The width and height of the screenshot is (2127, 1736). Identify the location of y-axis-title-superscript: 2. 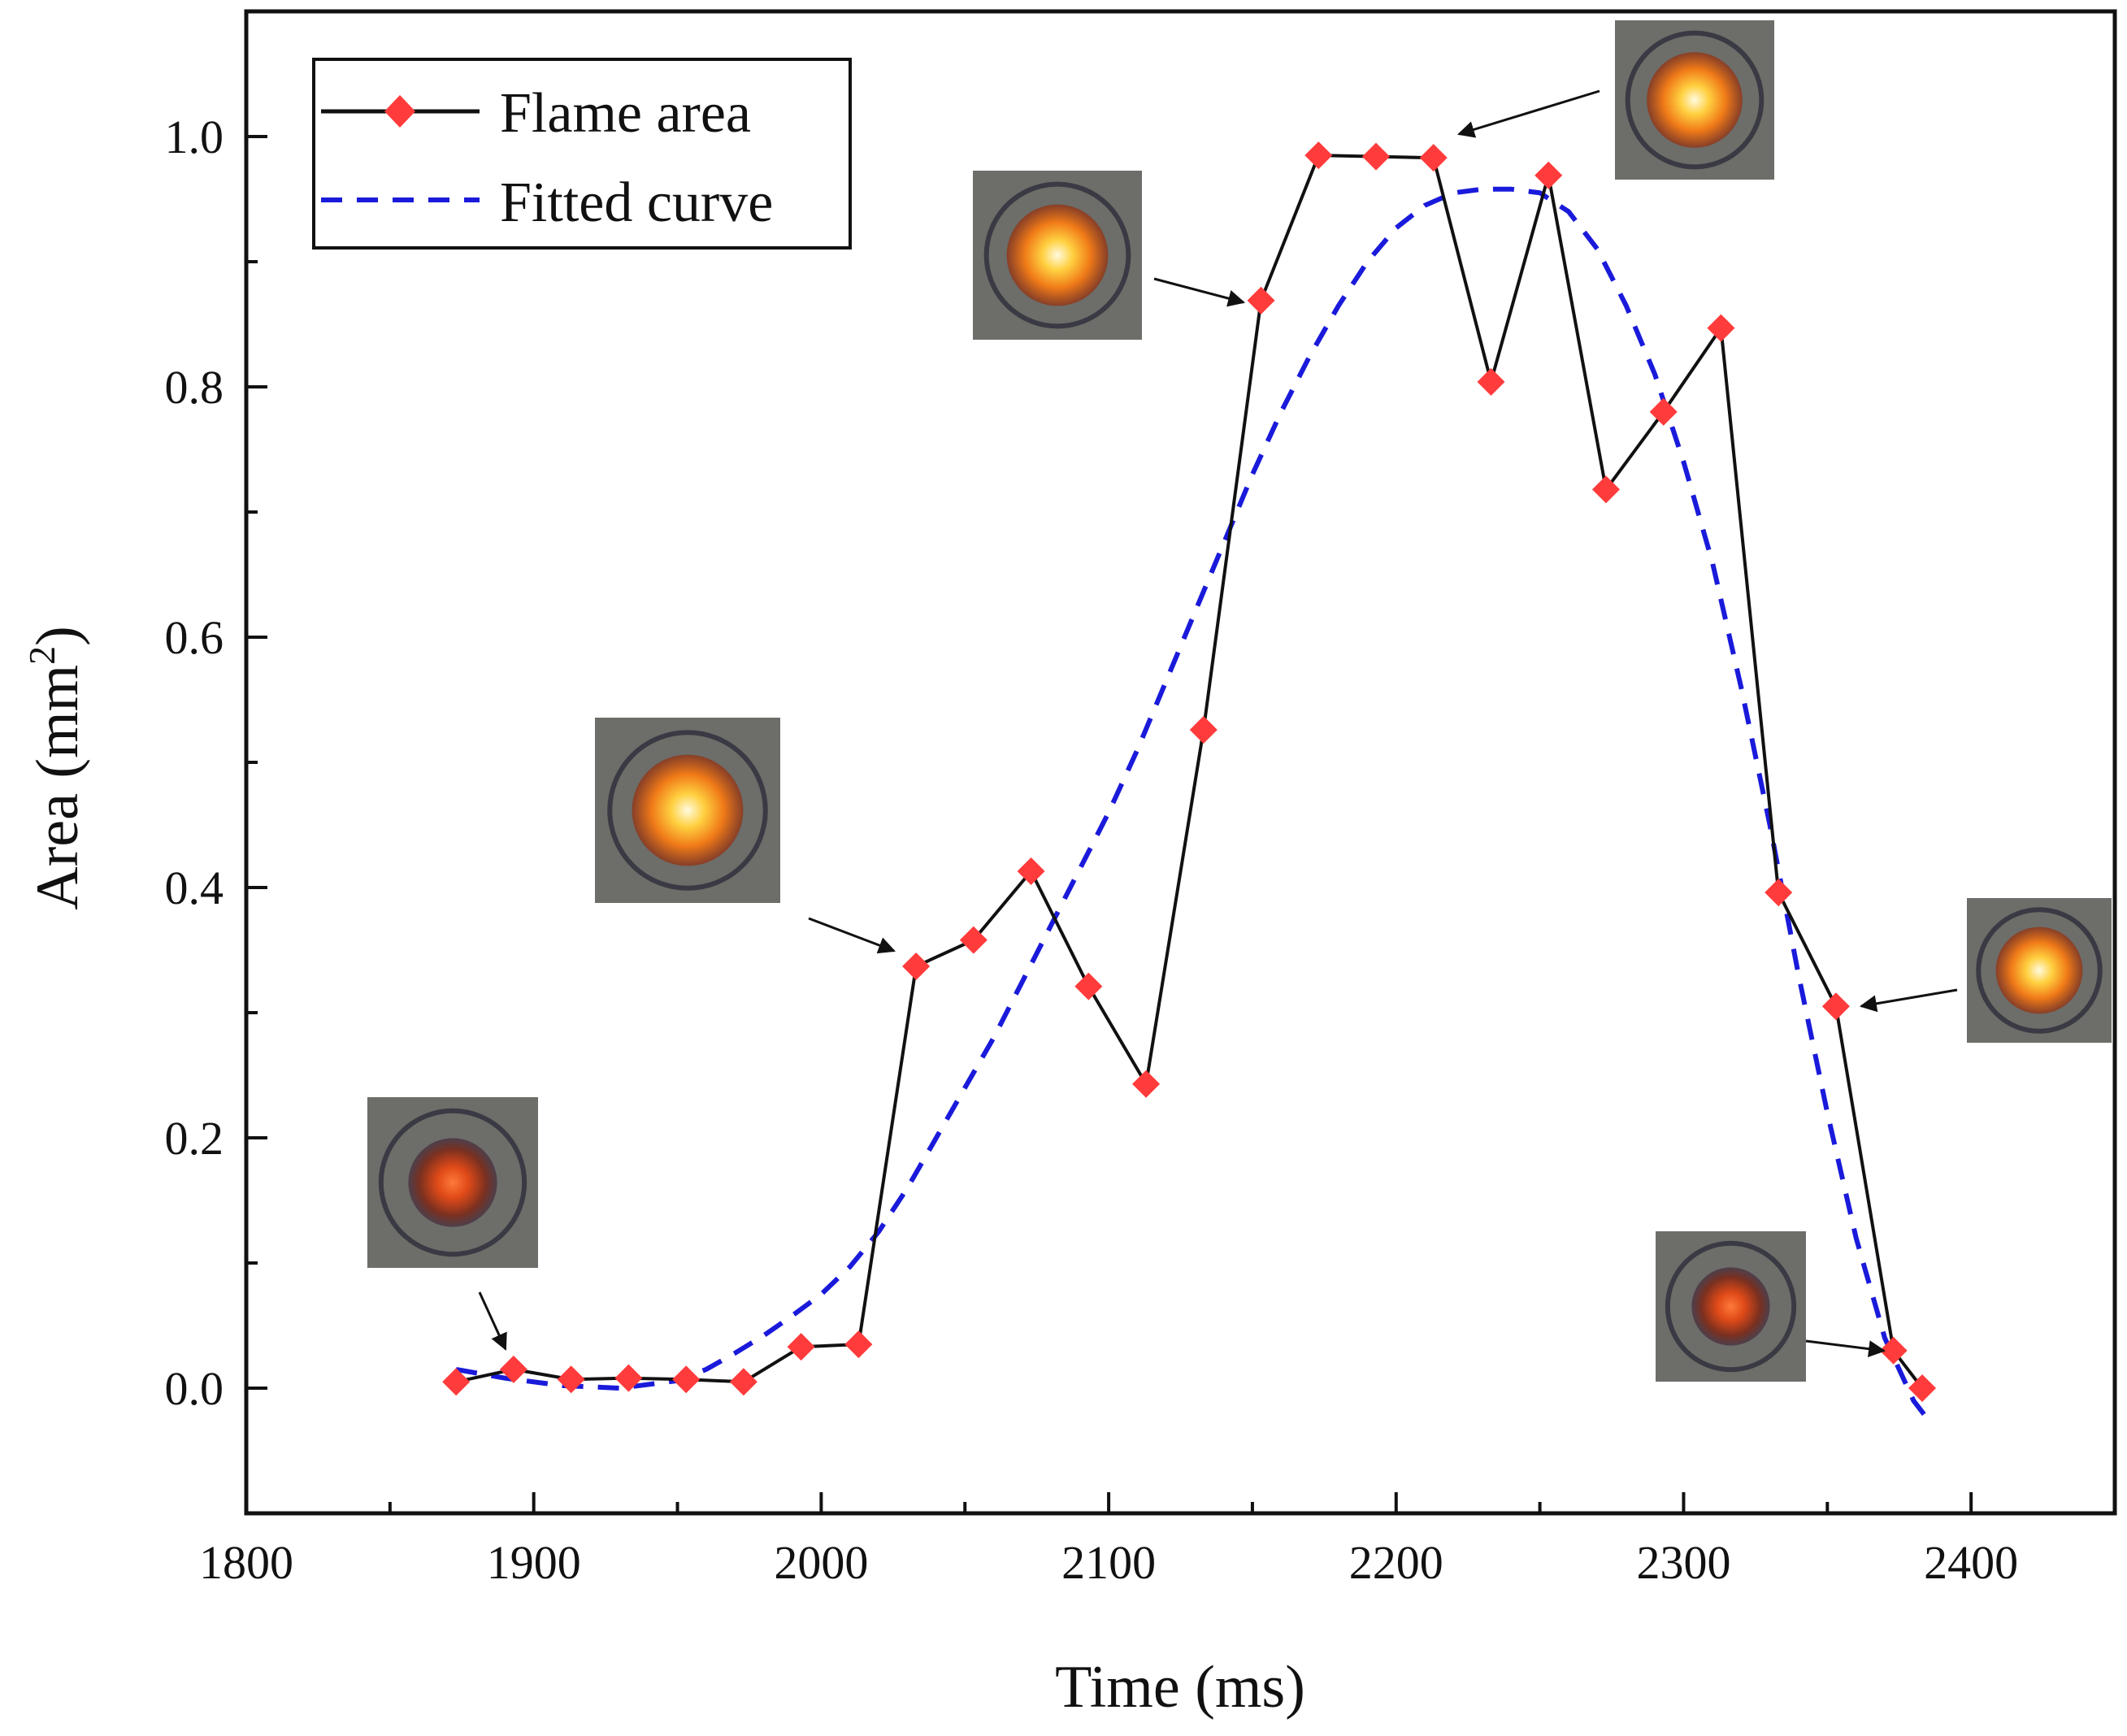
(42, 655).